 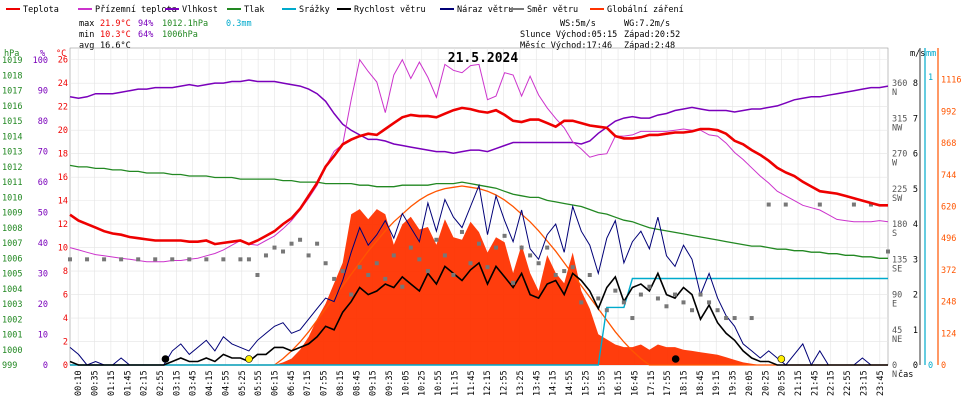 I want to click on axis-rad-tick-8: 124, so click(x=948, y=334).